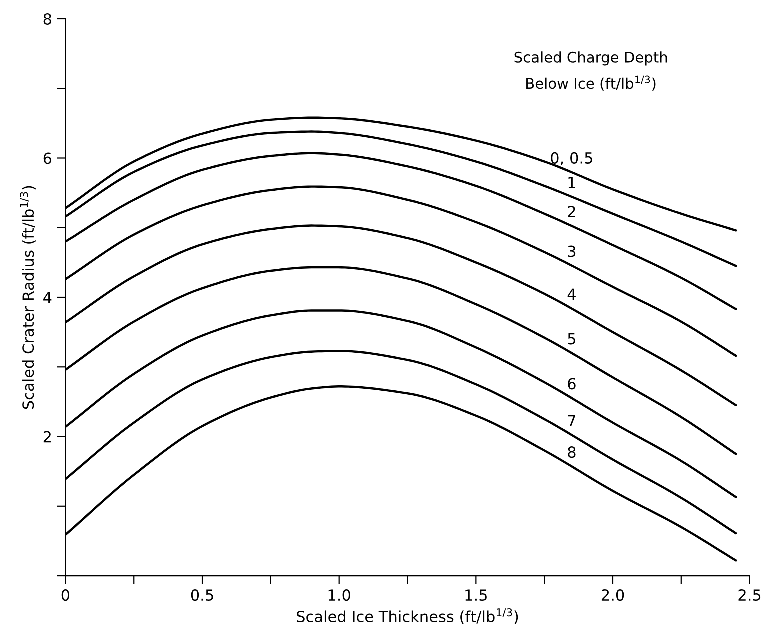  What do you see at coordinates (47, 437) in the screenshot?
I see `y-tick-label: 2` at bounding box center [47, 437].